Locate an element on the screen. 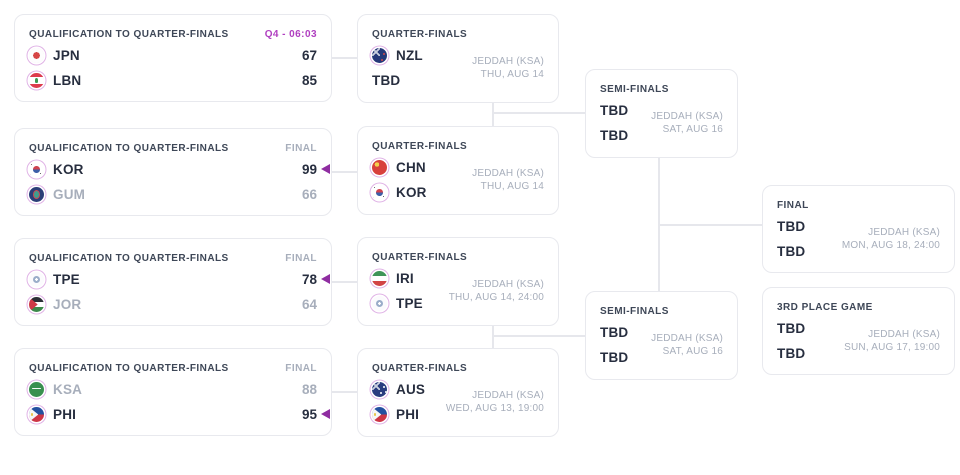 The height and width of the screenshot is (475, 960). team-code: CHN is located at coordinates (411, 167).